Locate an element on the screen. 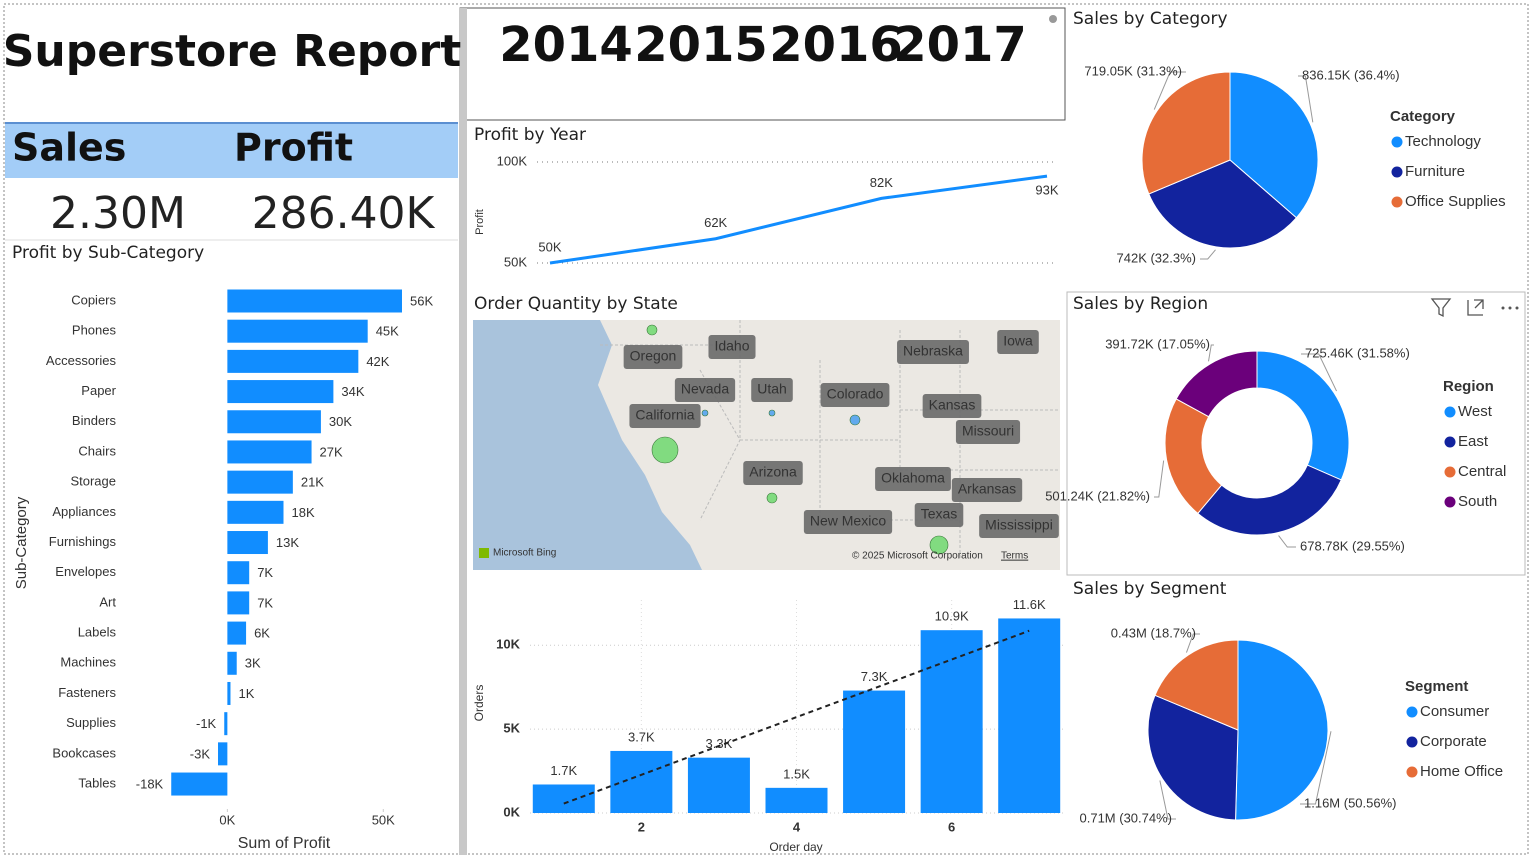 The image size is (1532, 855). data-label: 21K is located at coordinates (312, 482).